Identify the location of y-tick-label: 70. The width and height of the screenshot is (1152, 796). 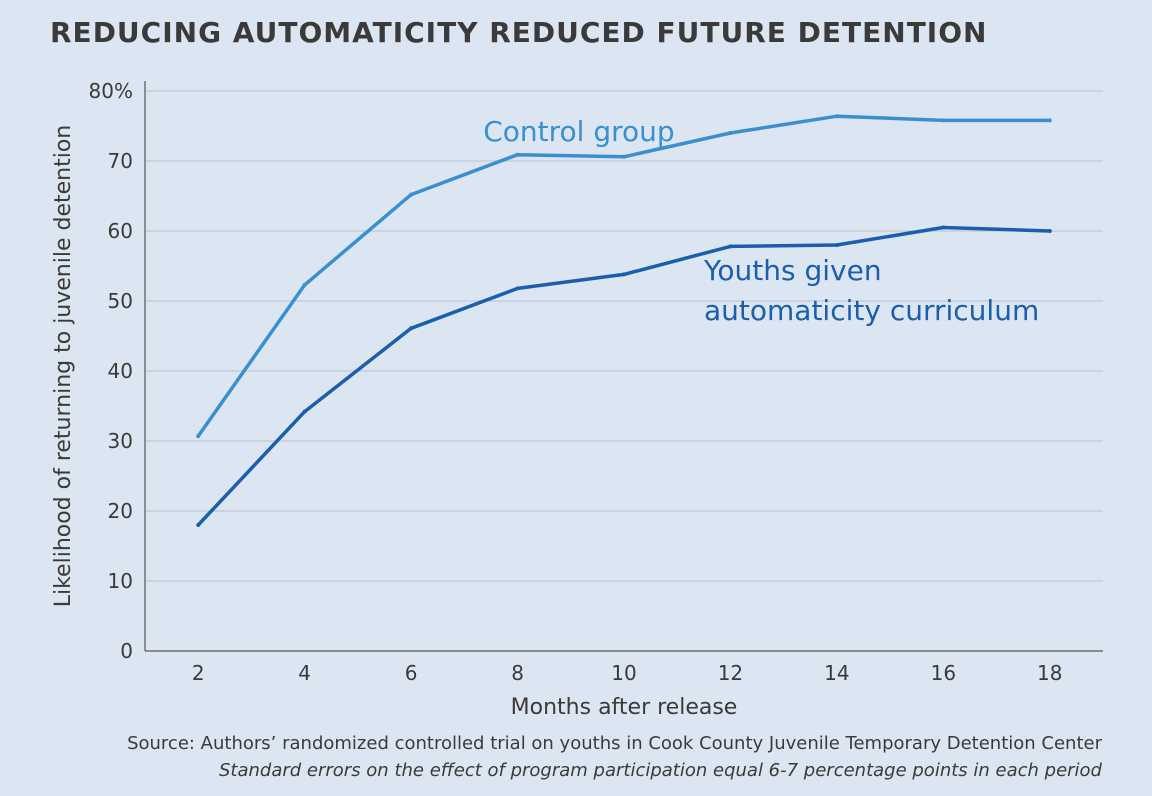
(120, 161).